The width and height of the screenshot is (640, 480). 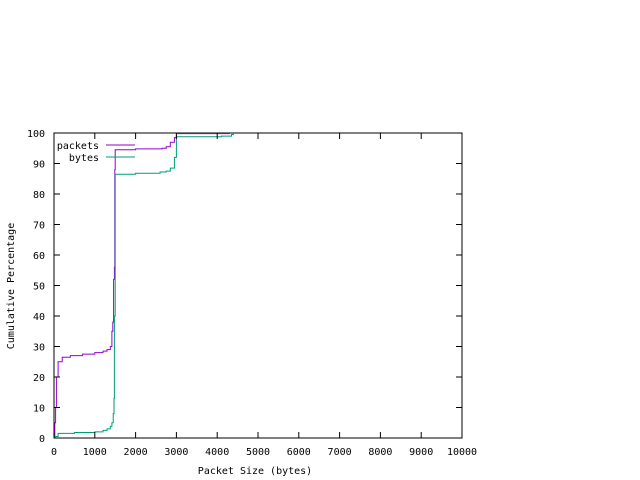 What do you see at coordinates (217, 452) in the screenshot?
I see `x-tick-label: 4000` at bounding box center [217, 452].